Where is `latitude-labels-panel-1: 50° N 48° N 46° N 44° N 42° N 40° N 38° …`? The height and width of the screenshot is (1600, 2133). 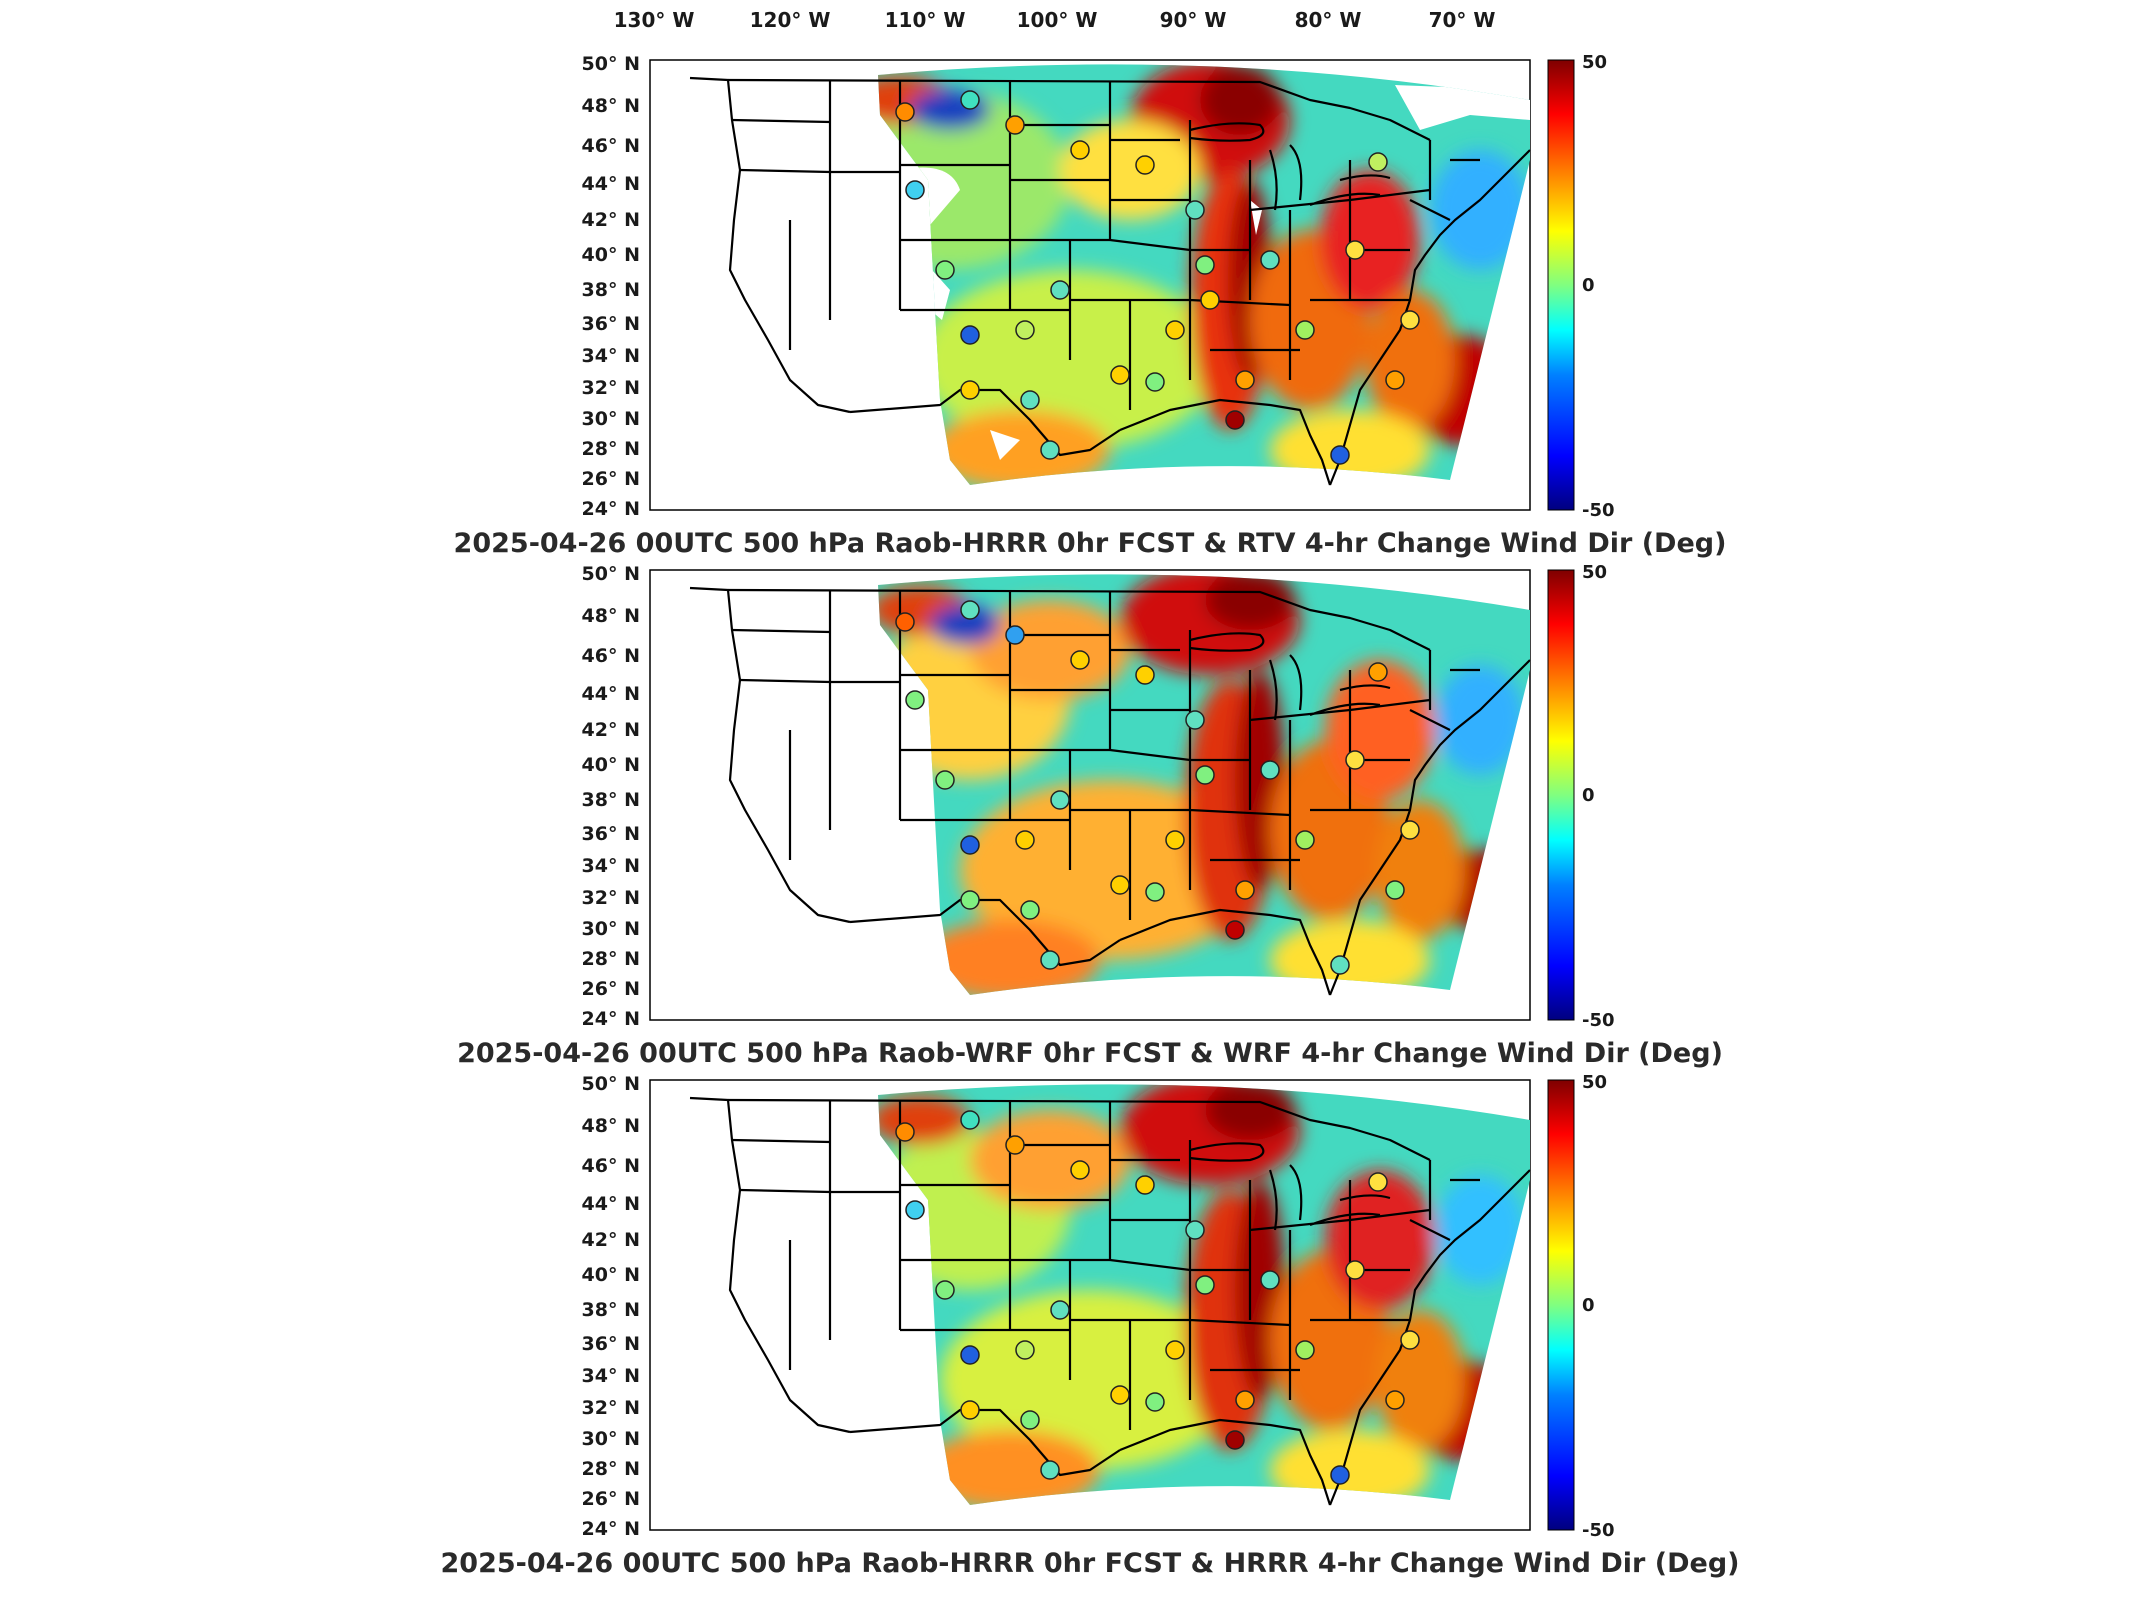 latitude-labels-panel-1: 50° N 48° N 46° N 44° N 42° N 40° N 38° … is located at coordinates (611, 286).